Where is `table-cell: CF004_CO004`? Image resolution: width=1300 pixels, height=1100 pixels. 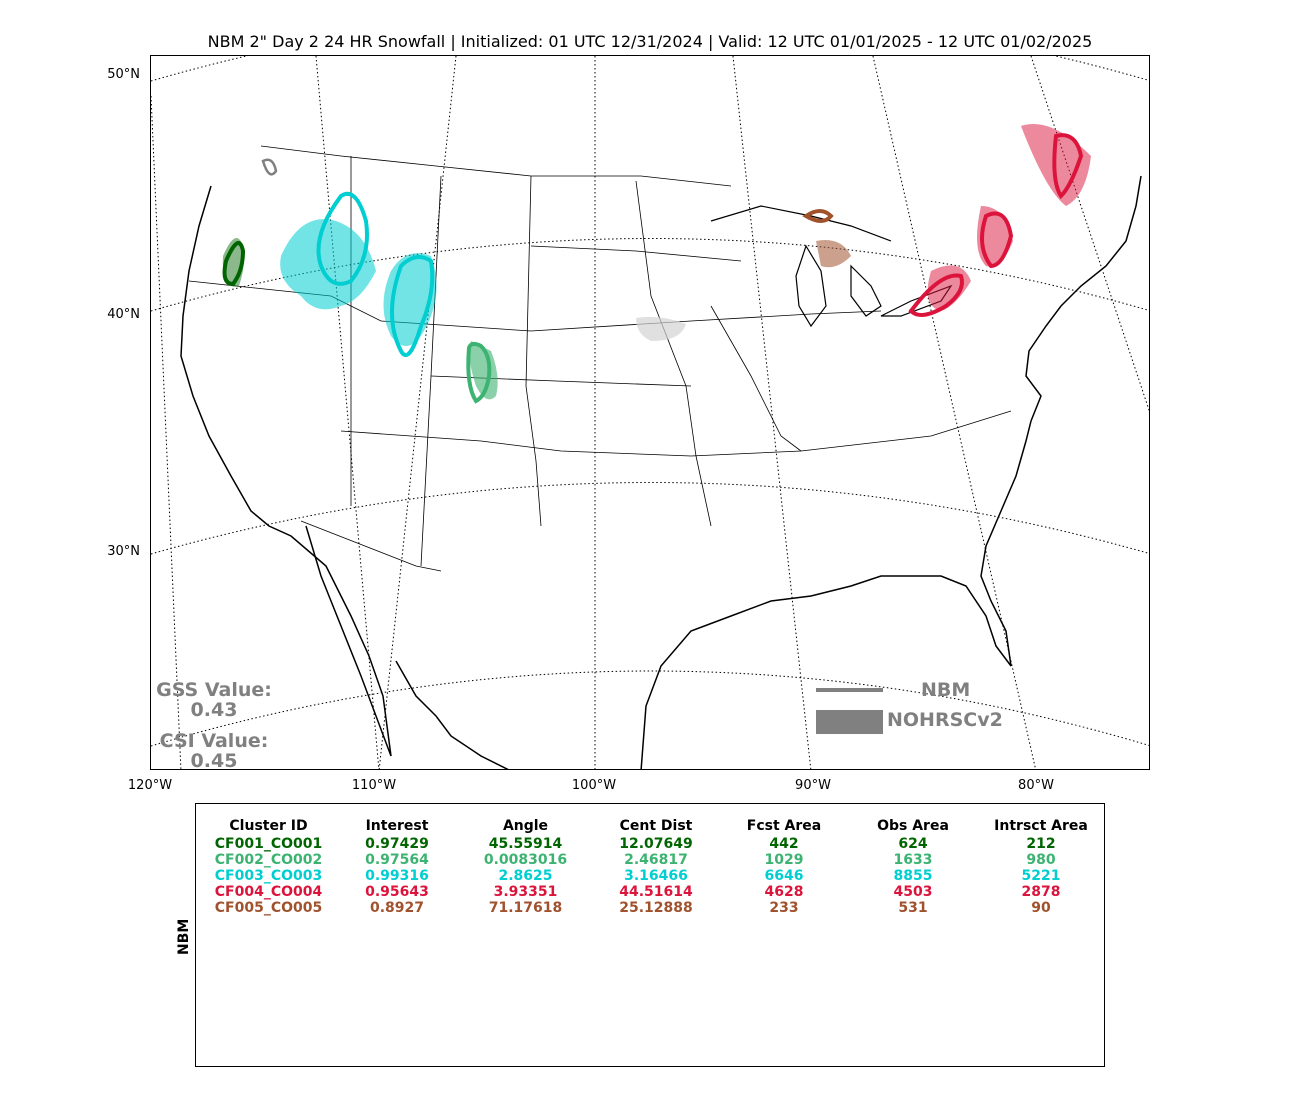 table-cell: CF004_CO004 is located at coordinates (268, 892).